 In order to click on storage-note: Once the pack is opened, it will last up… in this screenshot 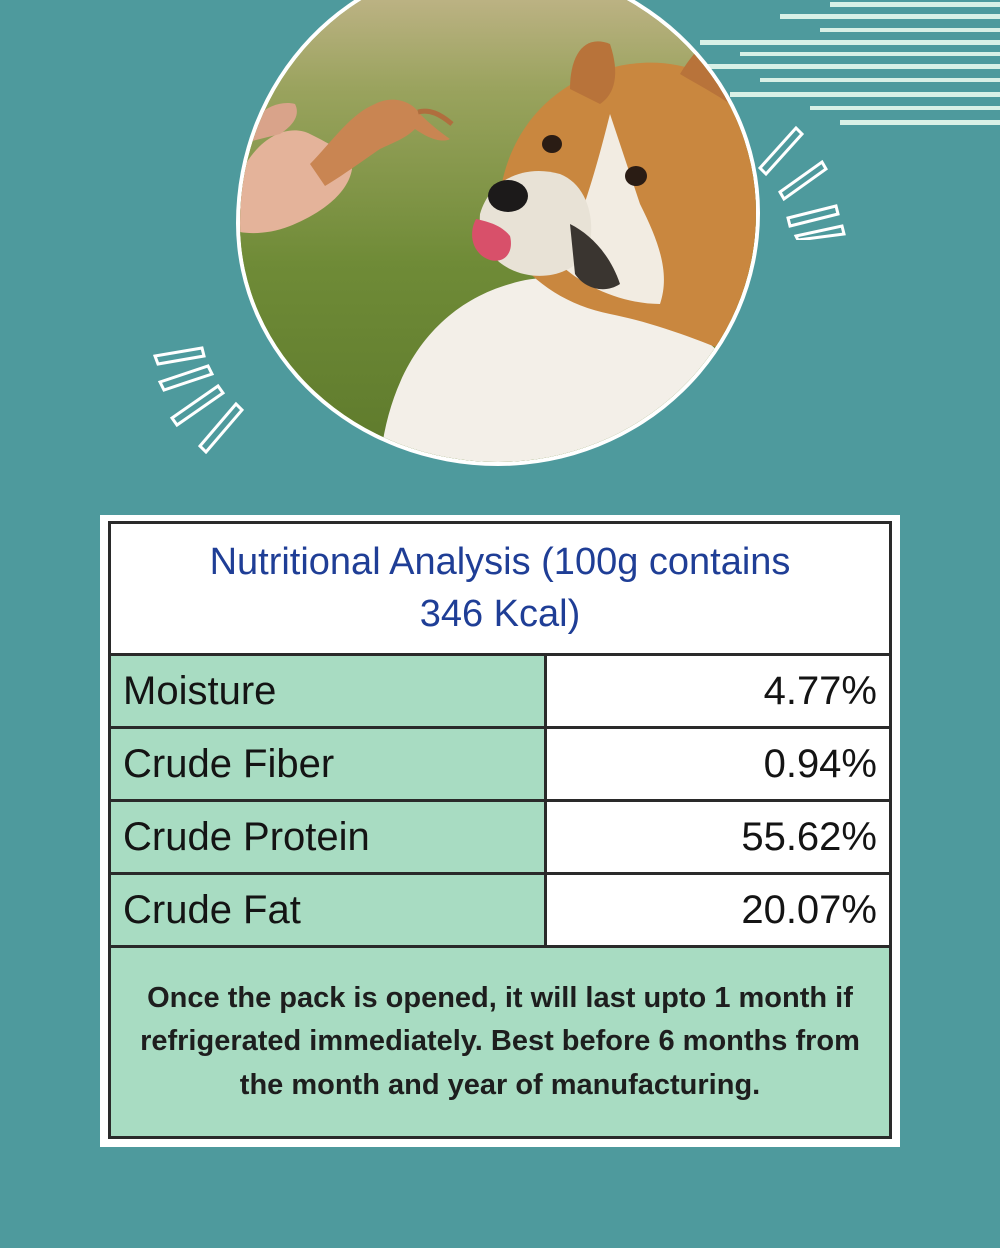, I will do `click(500, 1042)`.